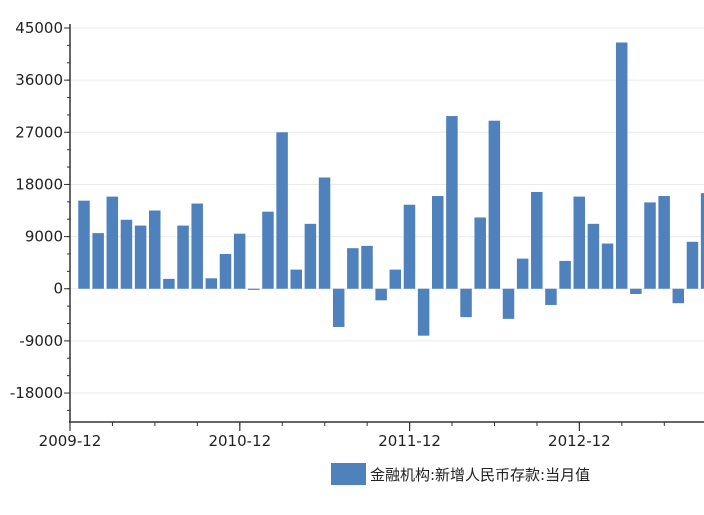  What do you see at coordinates (348, 474) in the screenshot?
I see `legend-swatch` at bounding box center [348, 474].